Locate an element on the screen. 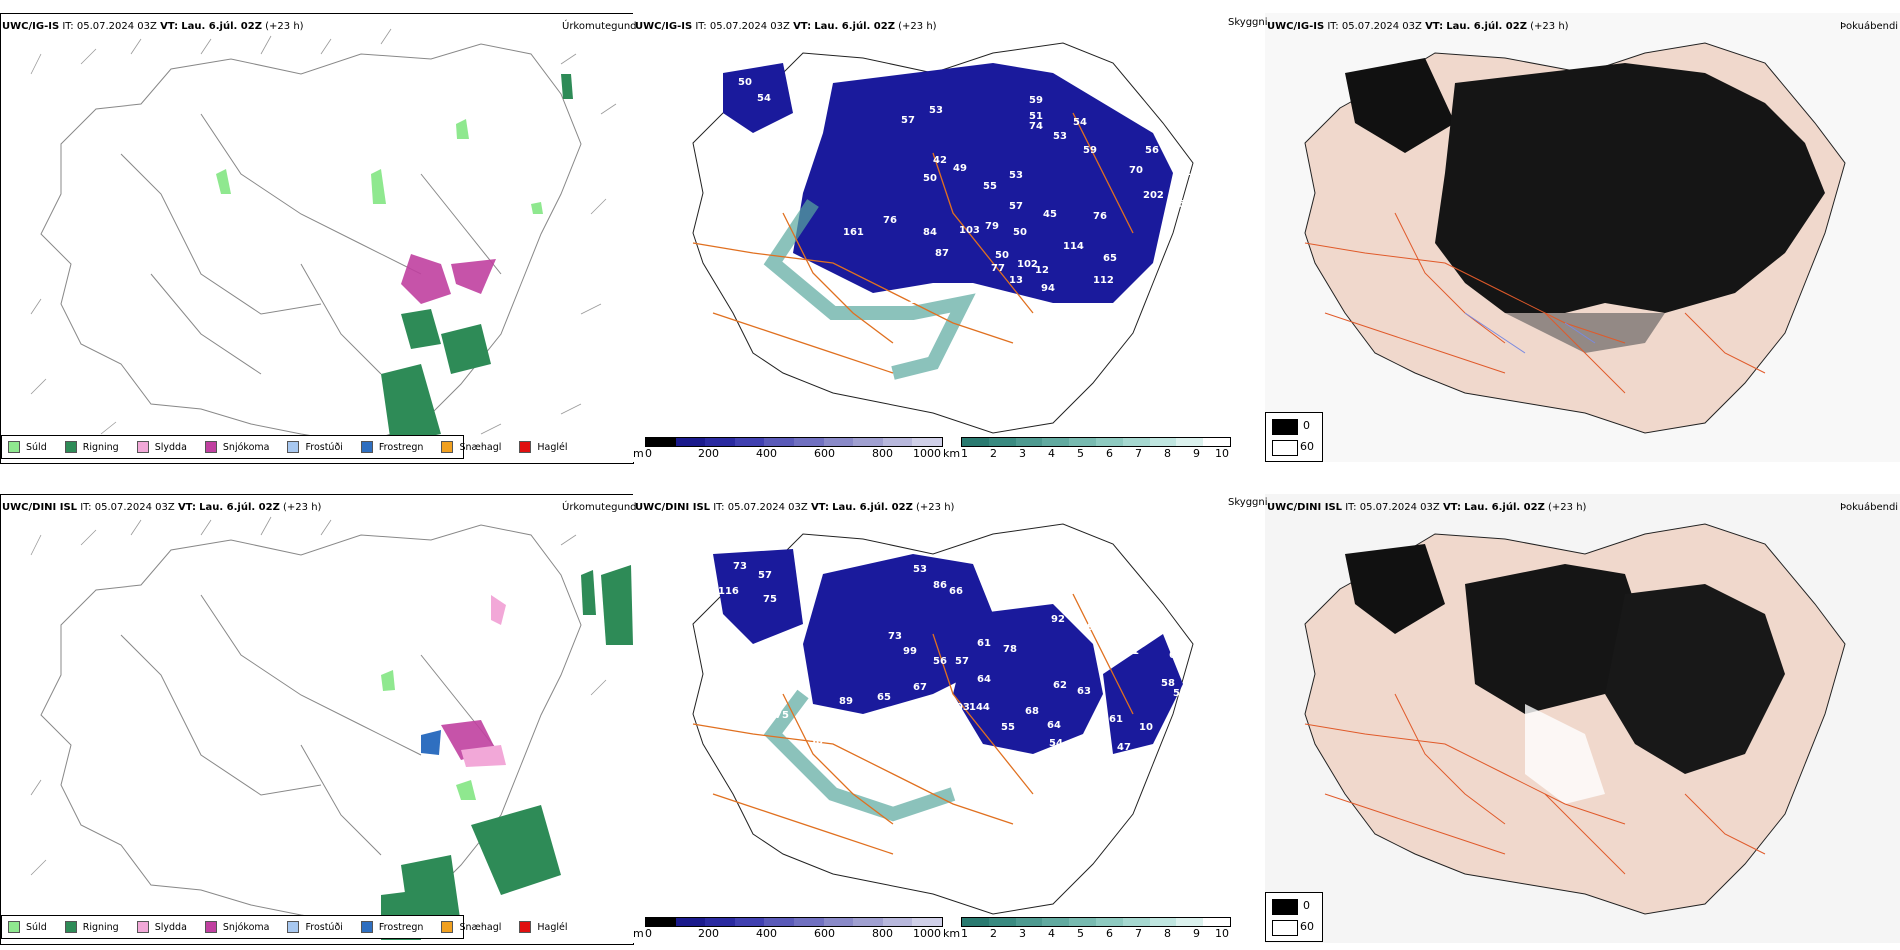 The image size is (1900, 950). legend-item-rigning: Rigning is located at coordinates (91, 447).